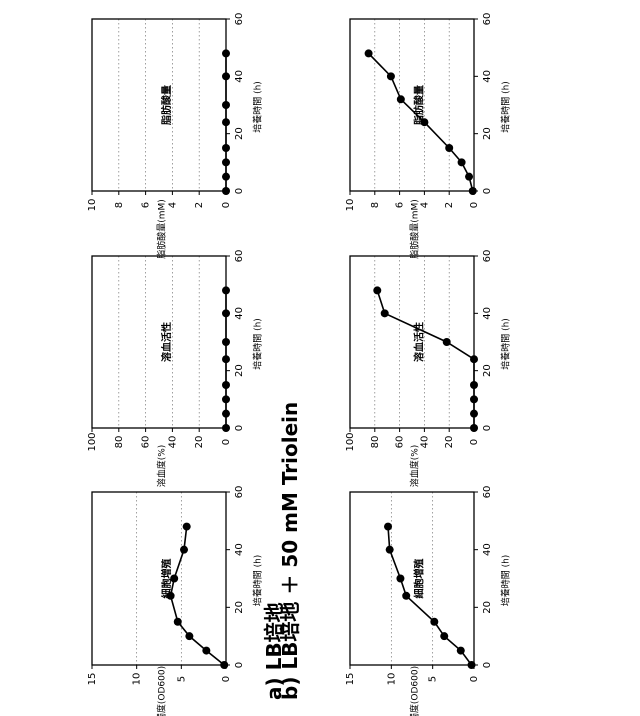  I want to click on y-tick-label: 15, so click(350, 679).